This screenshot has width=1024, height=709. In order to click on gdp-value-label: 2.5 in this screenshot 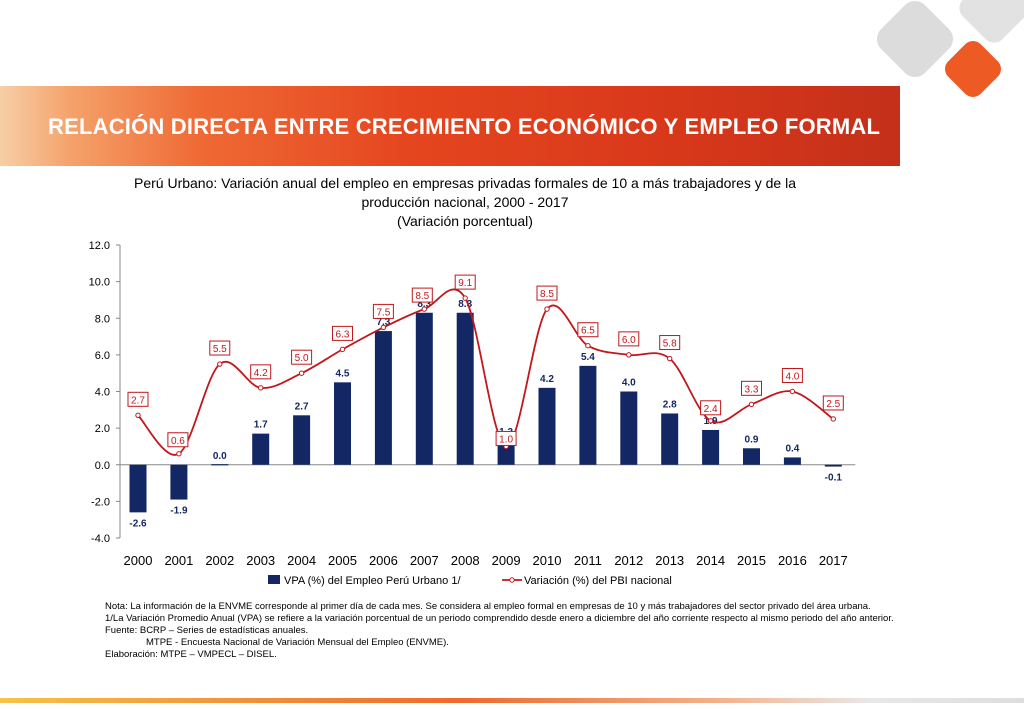, I will do `click(833, 404)`.